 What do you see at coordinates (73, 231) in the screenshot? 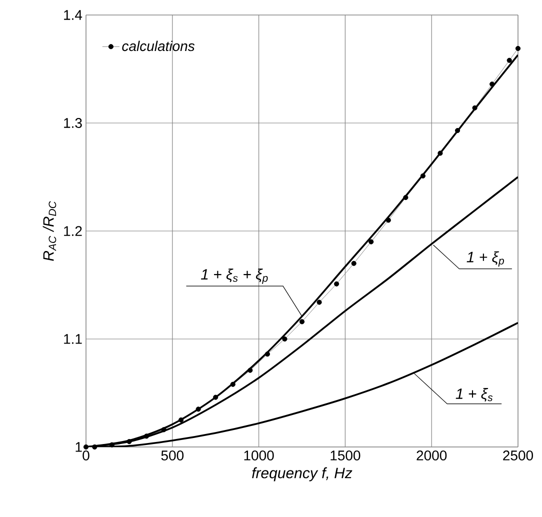
I see `y-tick-label: 1.2` at bounding box center [73, 231].